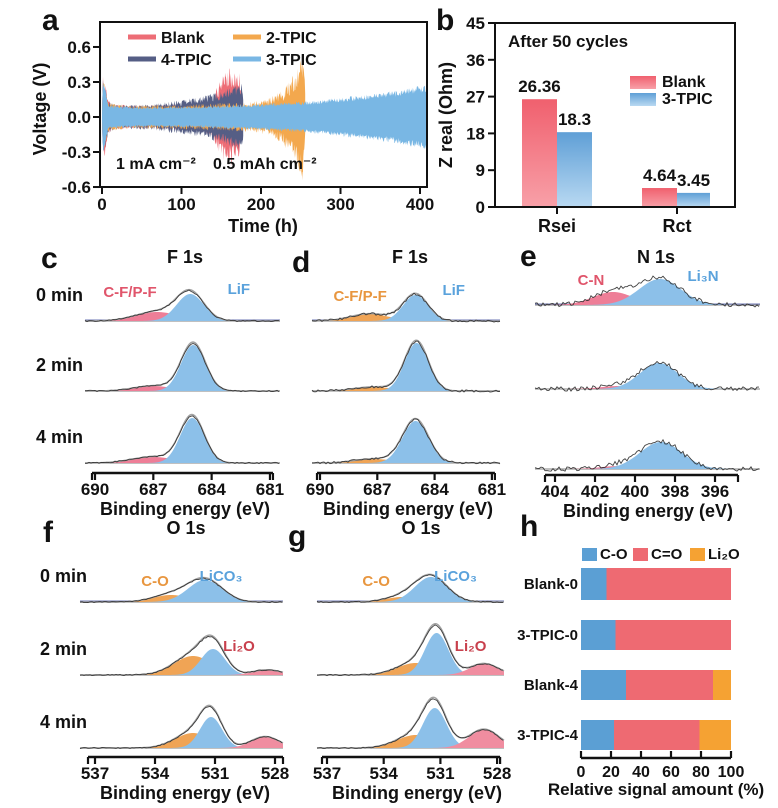 The width and height of the screenshot is (778, 808). I want to click on panel-d-letter: d, so click(301, 262).